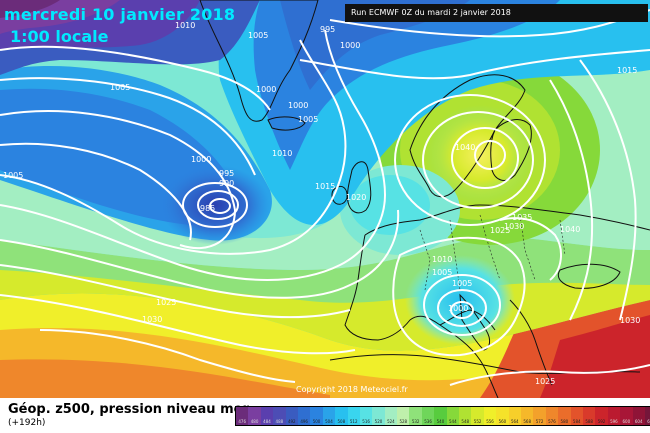  Describe the element at coordinates (226, 183) in the screenshot. I see `isobar-label: 990` at that location.